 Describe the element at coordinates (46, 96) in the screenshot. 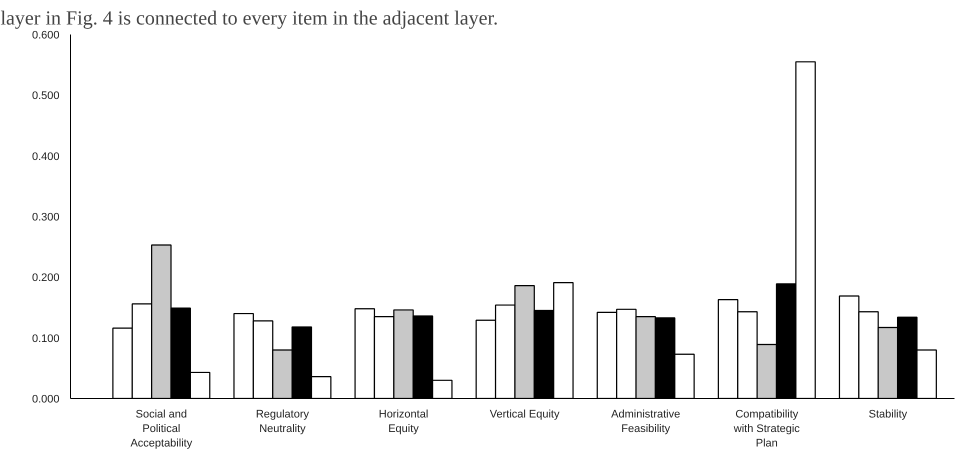

I see `y-tick-label: 0.500` at that location.